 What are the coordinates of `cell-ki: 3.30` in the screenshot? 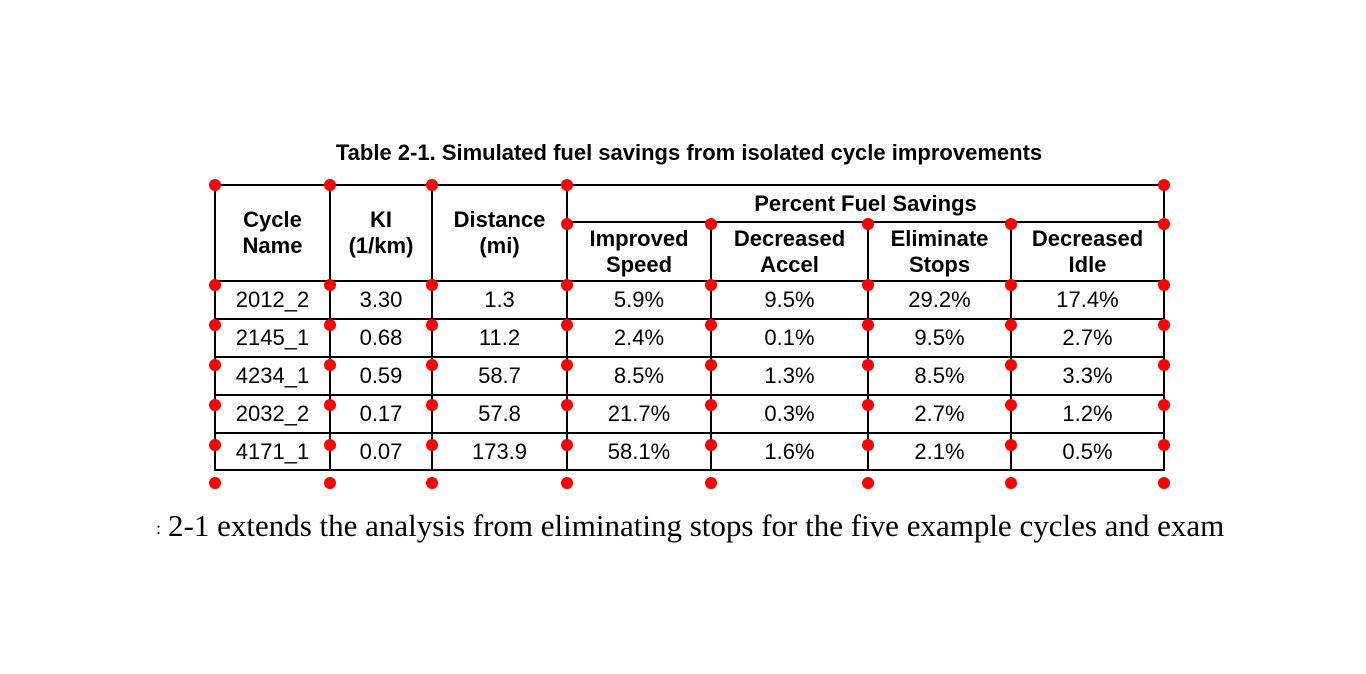 It's located at (381, 300).